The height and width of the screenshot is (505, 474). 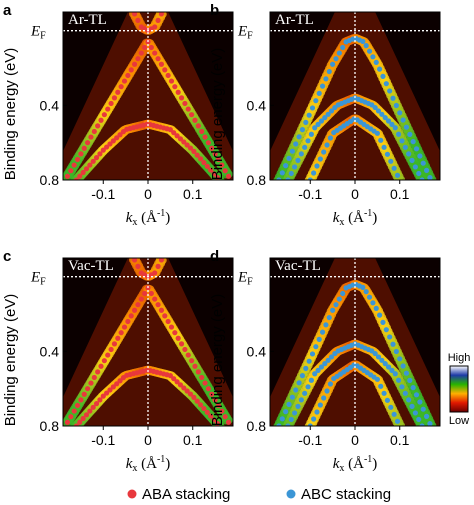 What do you see at coordinates (355, 464) in the screenshot?
I see `x-axis-label: kx (Å-1)` at bounding box center [355, 464].